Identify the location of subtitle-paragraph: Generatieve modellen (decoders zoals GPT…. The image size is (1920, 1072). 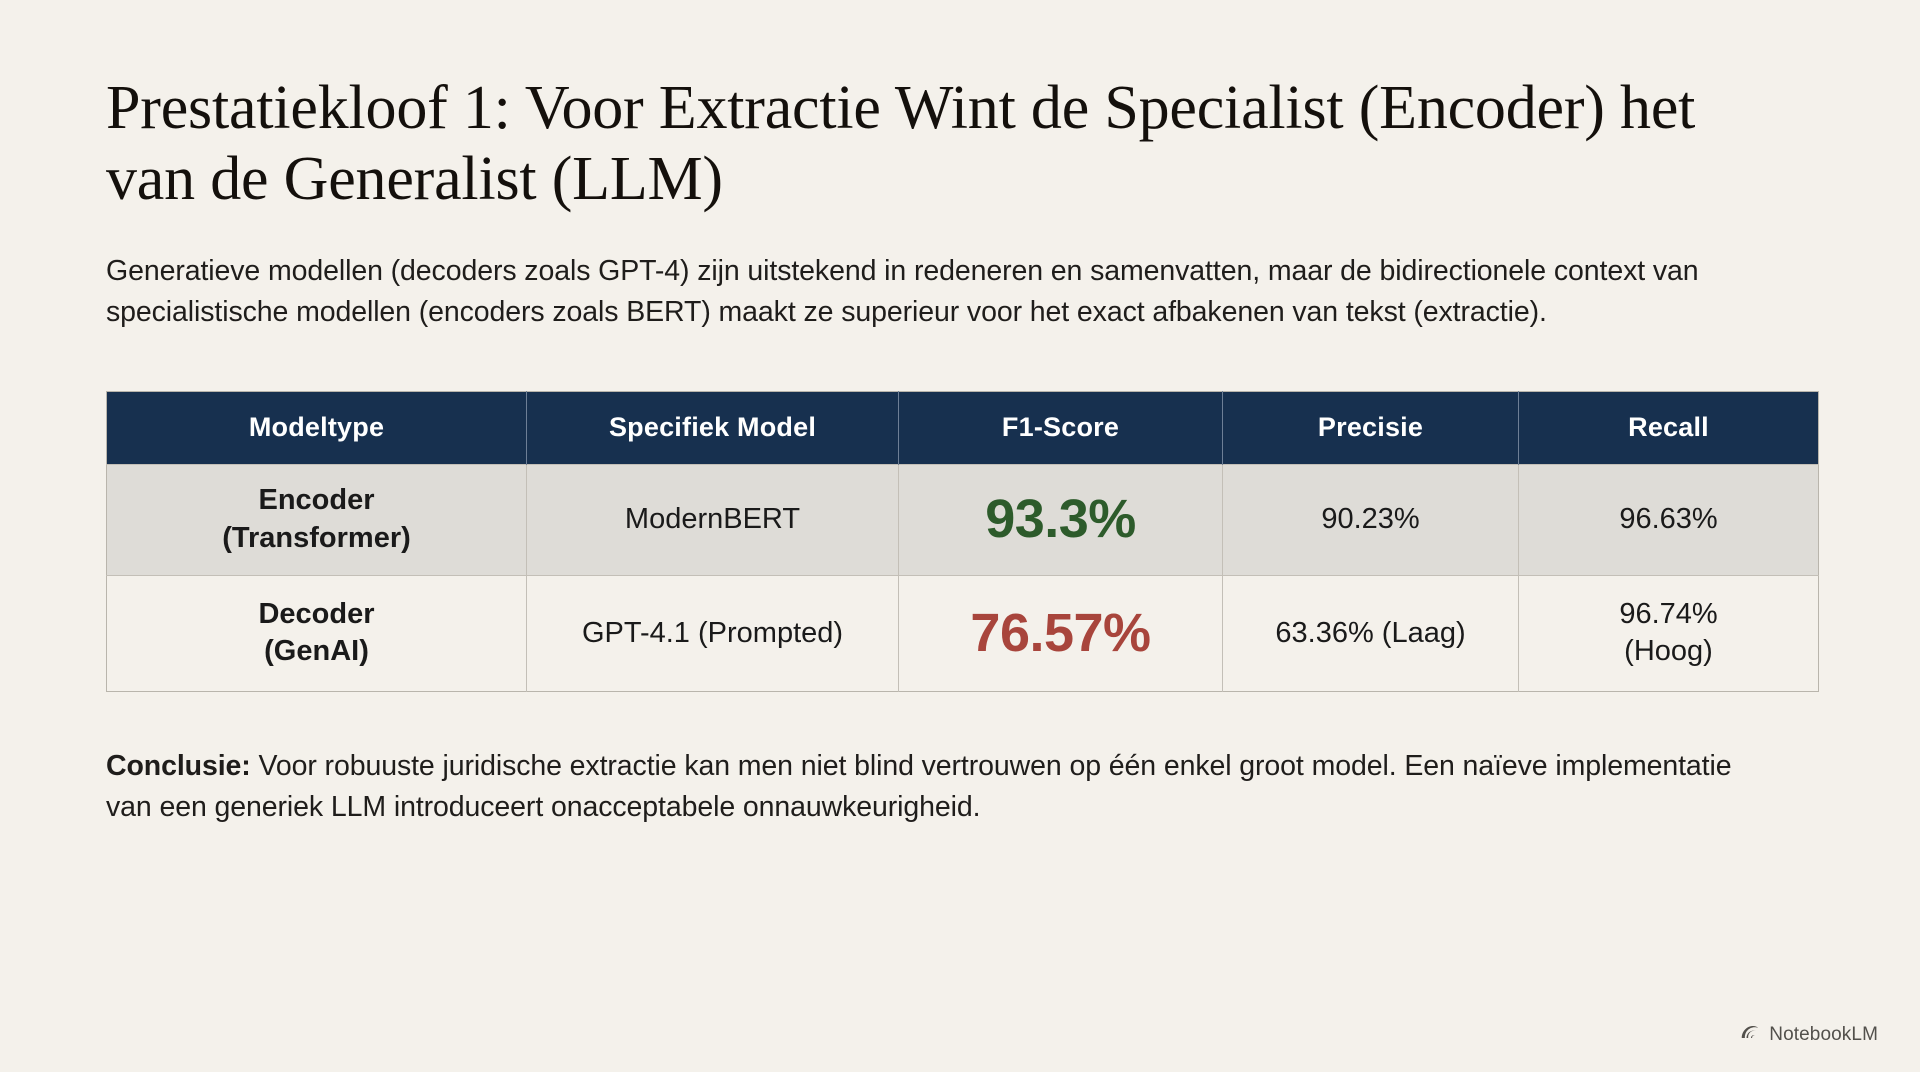
(902, 292).